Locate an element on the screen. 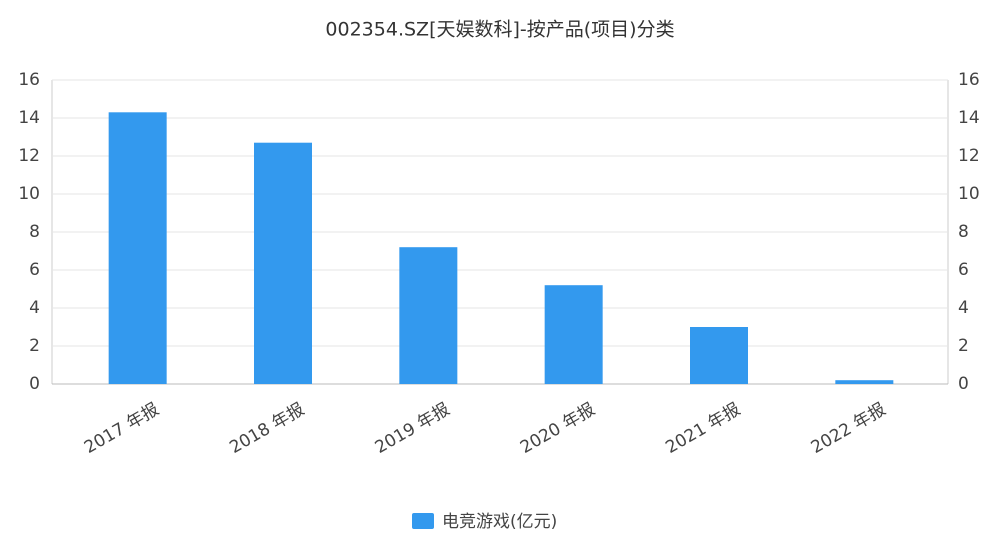 The height and width of the screenshot is (540, 1000). y-tick-label: 4 is located at coordinates (34, 308).